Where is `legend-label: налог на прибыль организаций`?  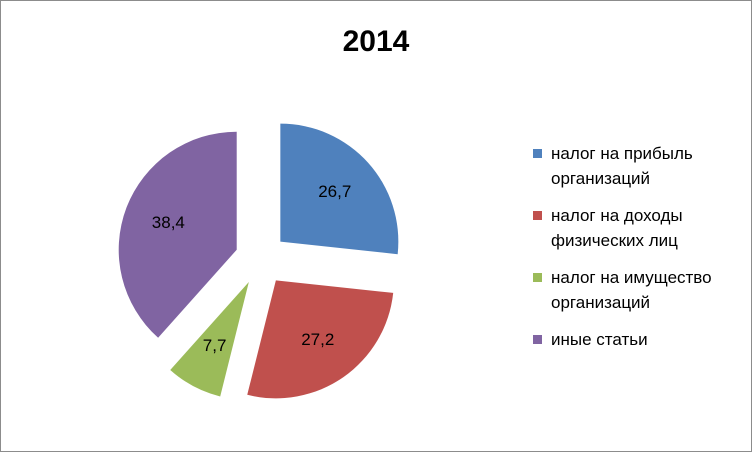
legend-label: налог на прибыль организаций is located at coordinates (622, 166).